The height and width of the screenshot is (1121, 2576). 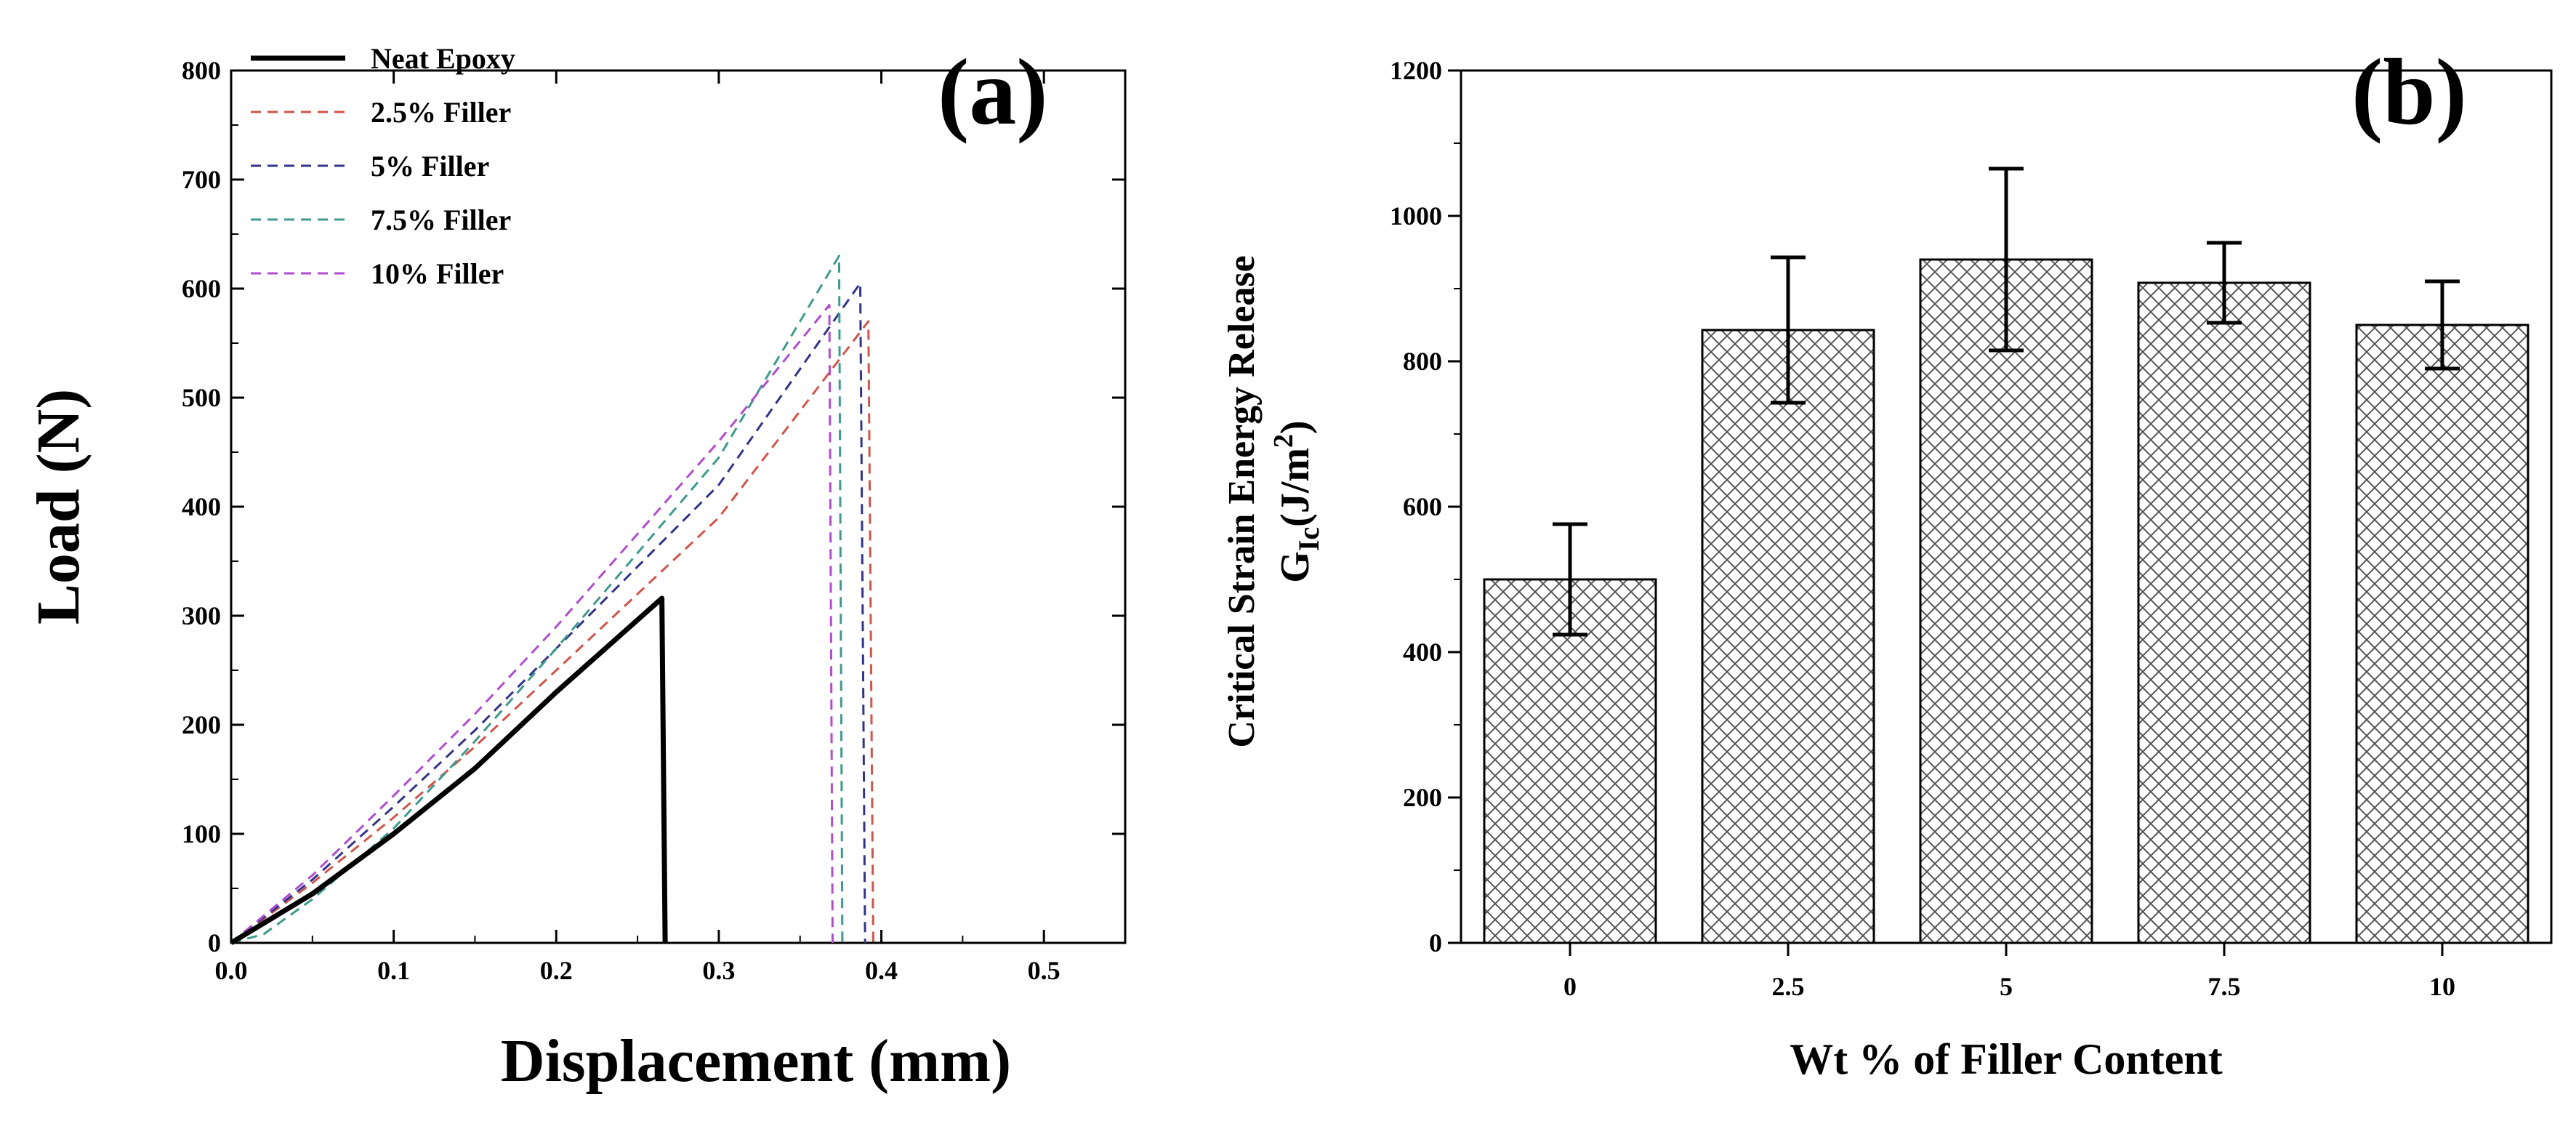 What do you see at coordinates (443, 58) in the screenshot?
I see `chart-a-legend-label: Neat Epoxy` at bounding box center [443, 58].